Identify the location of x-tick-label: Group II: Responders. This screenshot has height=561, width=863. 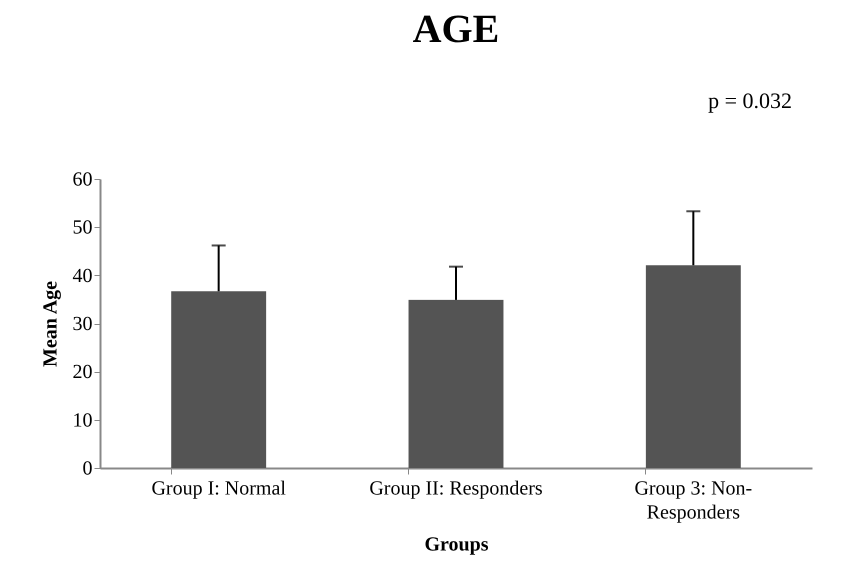
(456, 489).